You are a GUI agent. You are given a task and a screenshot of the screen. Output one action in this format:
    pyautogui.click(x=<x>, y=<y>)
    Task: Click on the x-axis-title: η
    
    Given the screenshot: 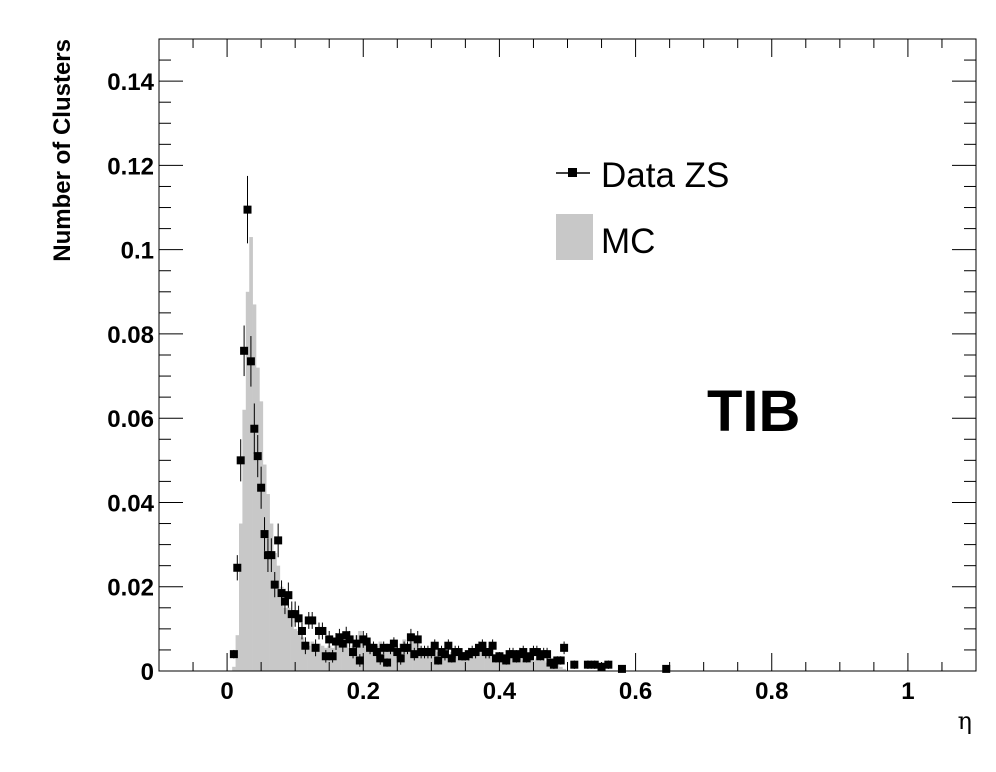 What is the action you would take?
    pyautogui.click(x=965, y=721)
    